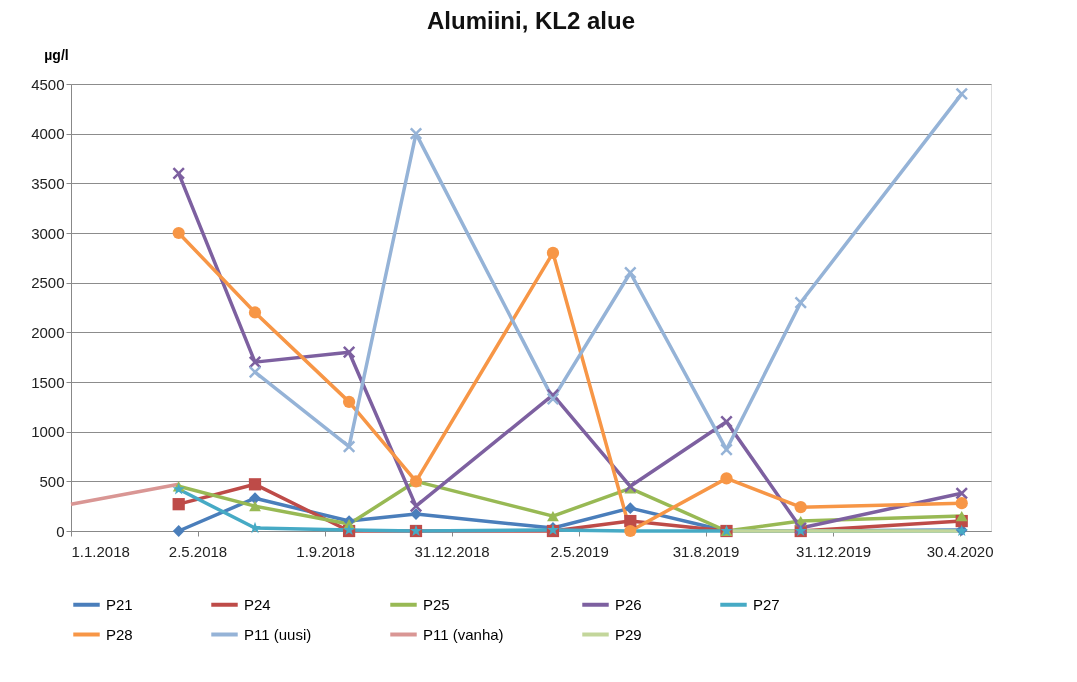  Describe the element at coordinates (48, 283) in the screenshot. I see `y-tick-label: 2500` at that location.